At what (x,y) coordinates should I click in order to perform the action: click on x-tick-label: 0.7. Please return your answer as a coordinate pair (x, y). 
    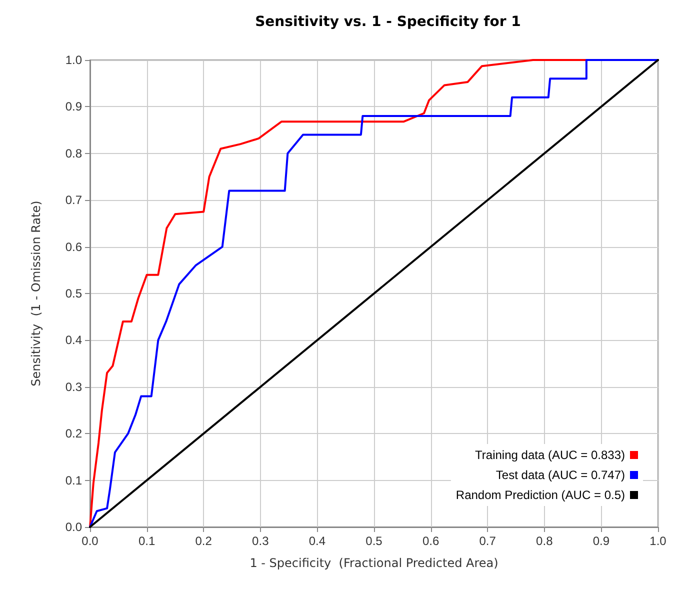
    Looking at the image, I should click on (487, 541).